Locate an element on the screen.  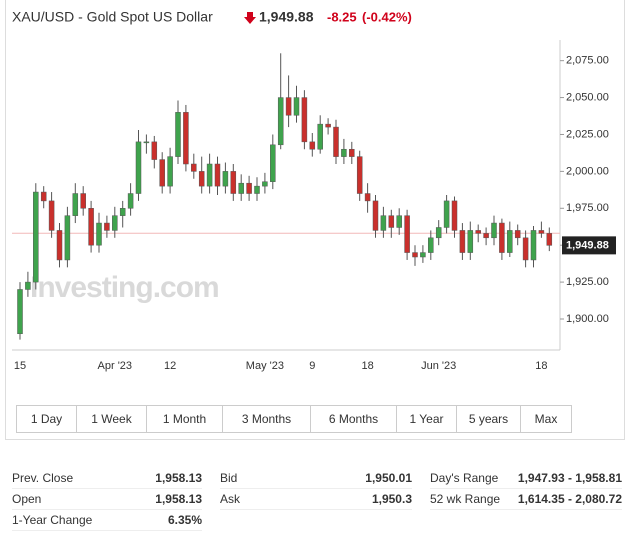
price: 1,949.88 is located at coordinates (286, 17).